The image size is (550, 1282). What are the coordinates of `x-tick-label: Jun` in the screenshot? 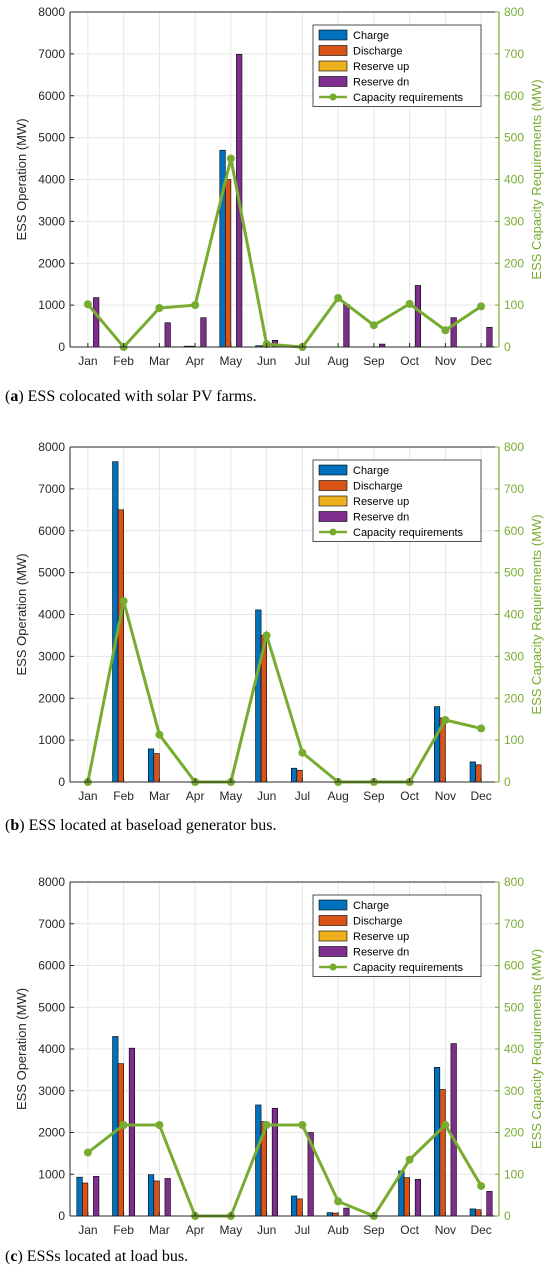 It's located at (266, 1230).